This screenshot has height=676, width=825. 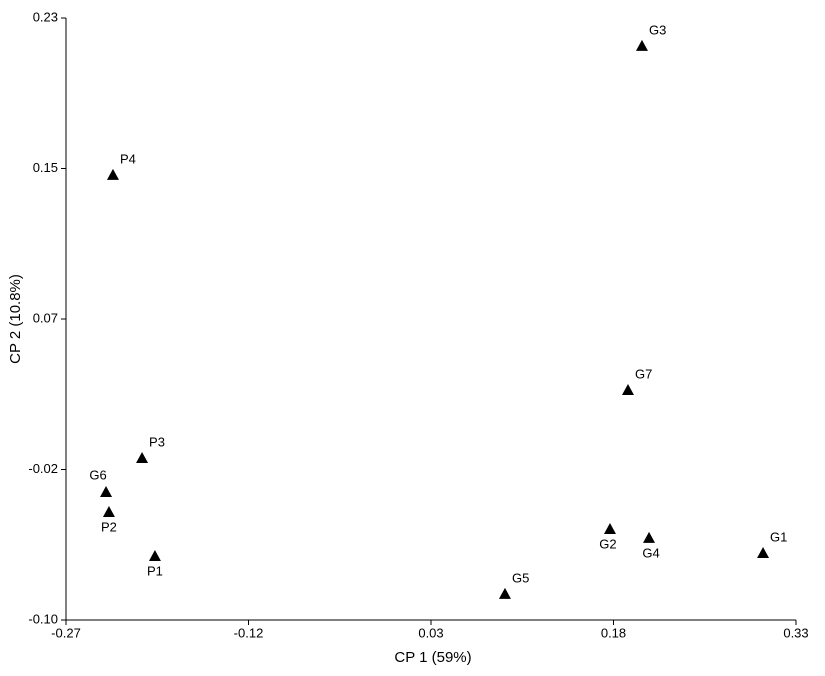 I want to click on point-label: P2, so click(x=109, y=526).